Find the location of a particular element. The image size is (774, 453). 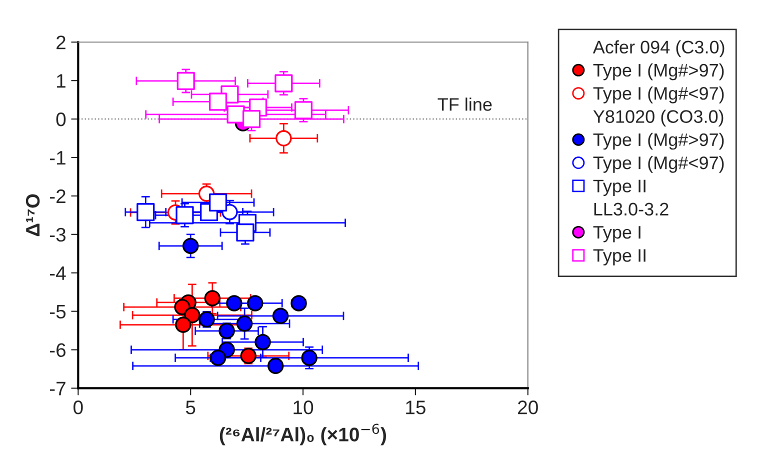

y-tick-label: -3 is located at coordinates (58, 235).